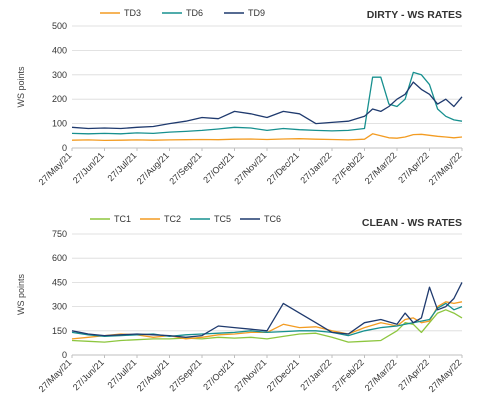 The width and height of the screenshot is (482, 420). What do you see at coordinates (59, 234) in the screenshot?
I see `y-tick-label: 750` at bounding box center [59, 234].